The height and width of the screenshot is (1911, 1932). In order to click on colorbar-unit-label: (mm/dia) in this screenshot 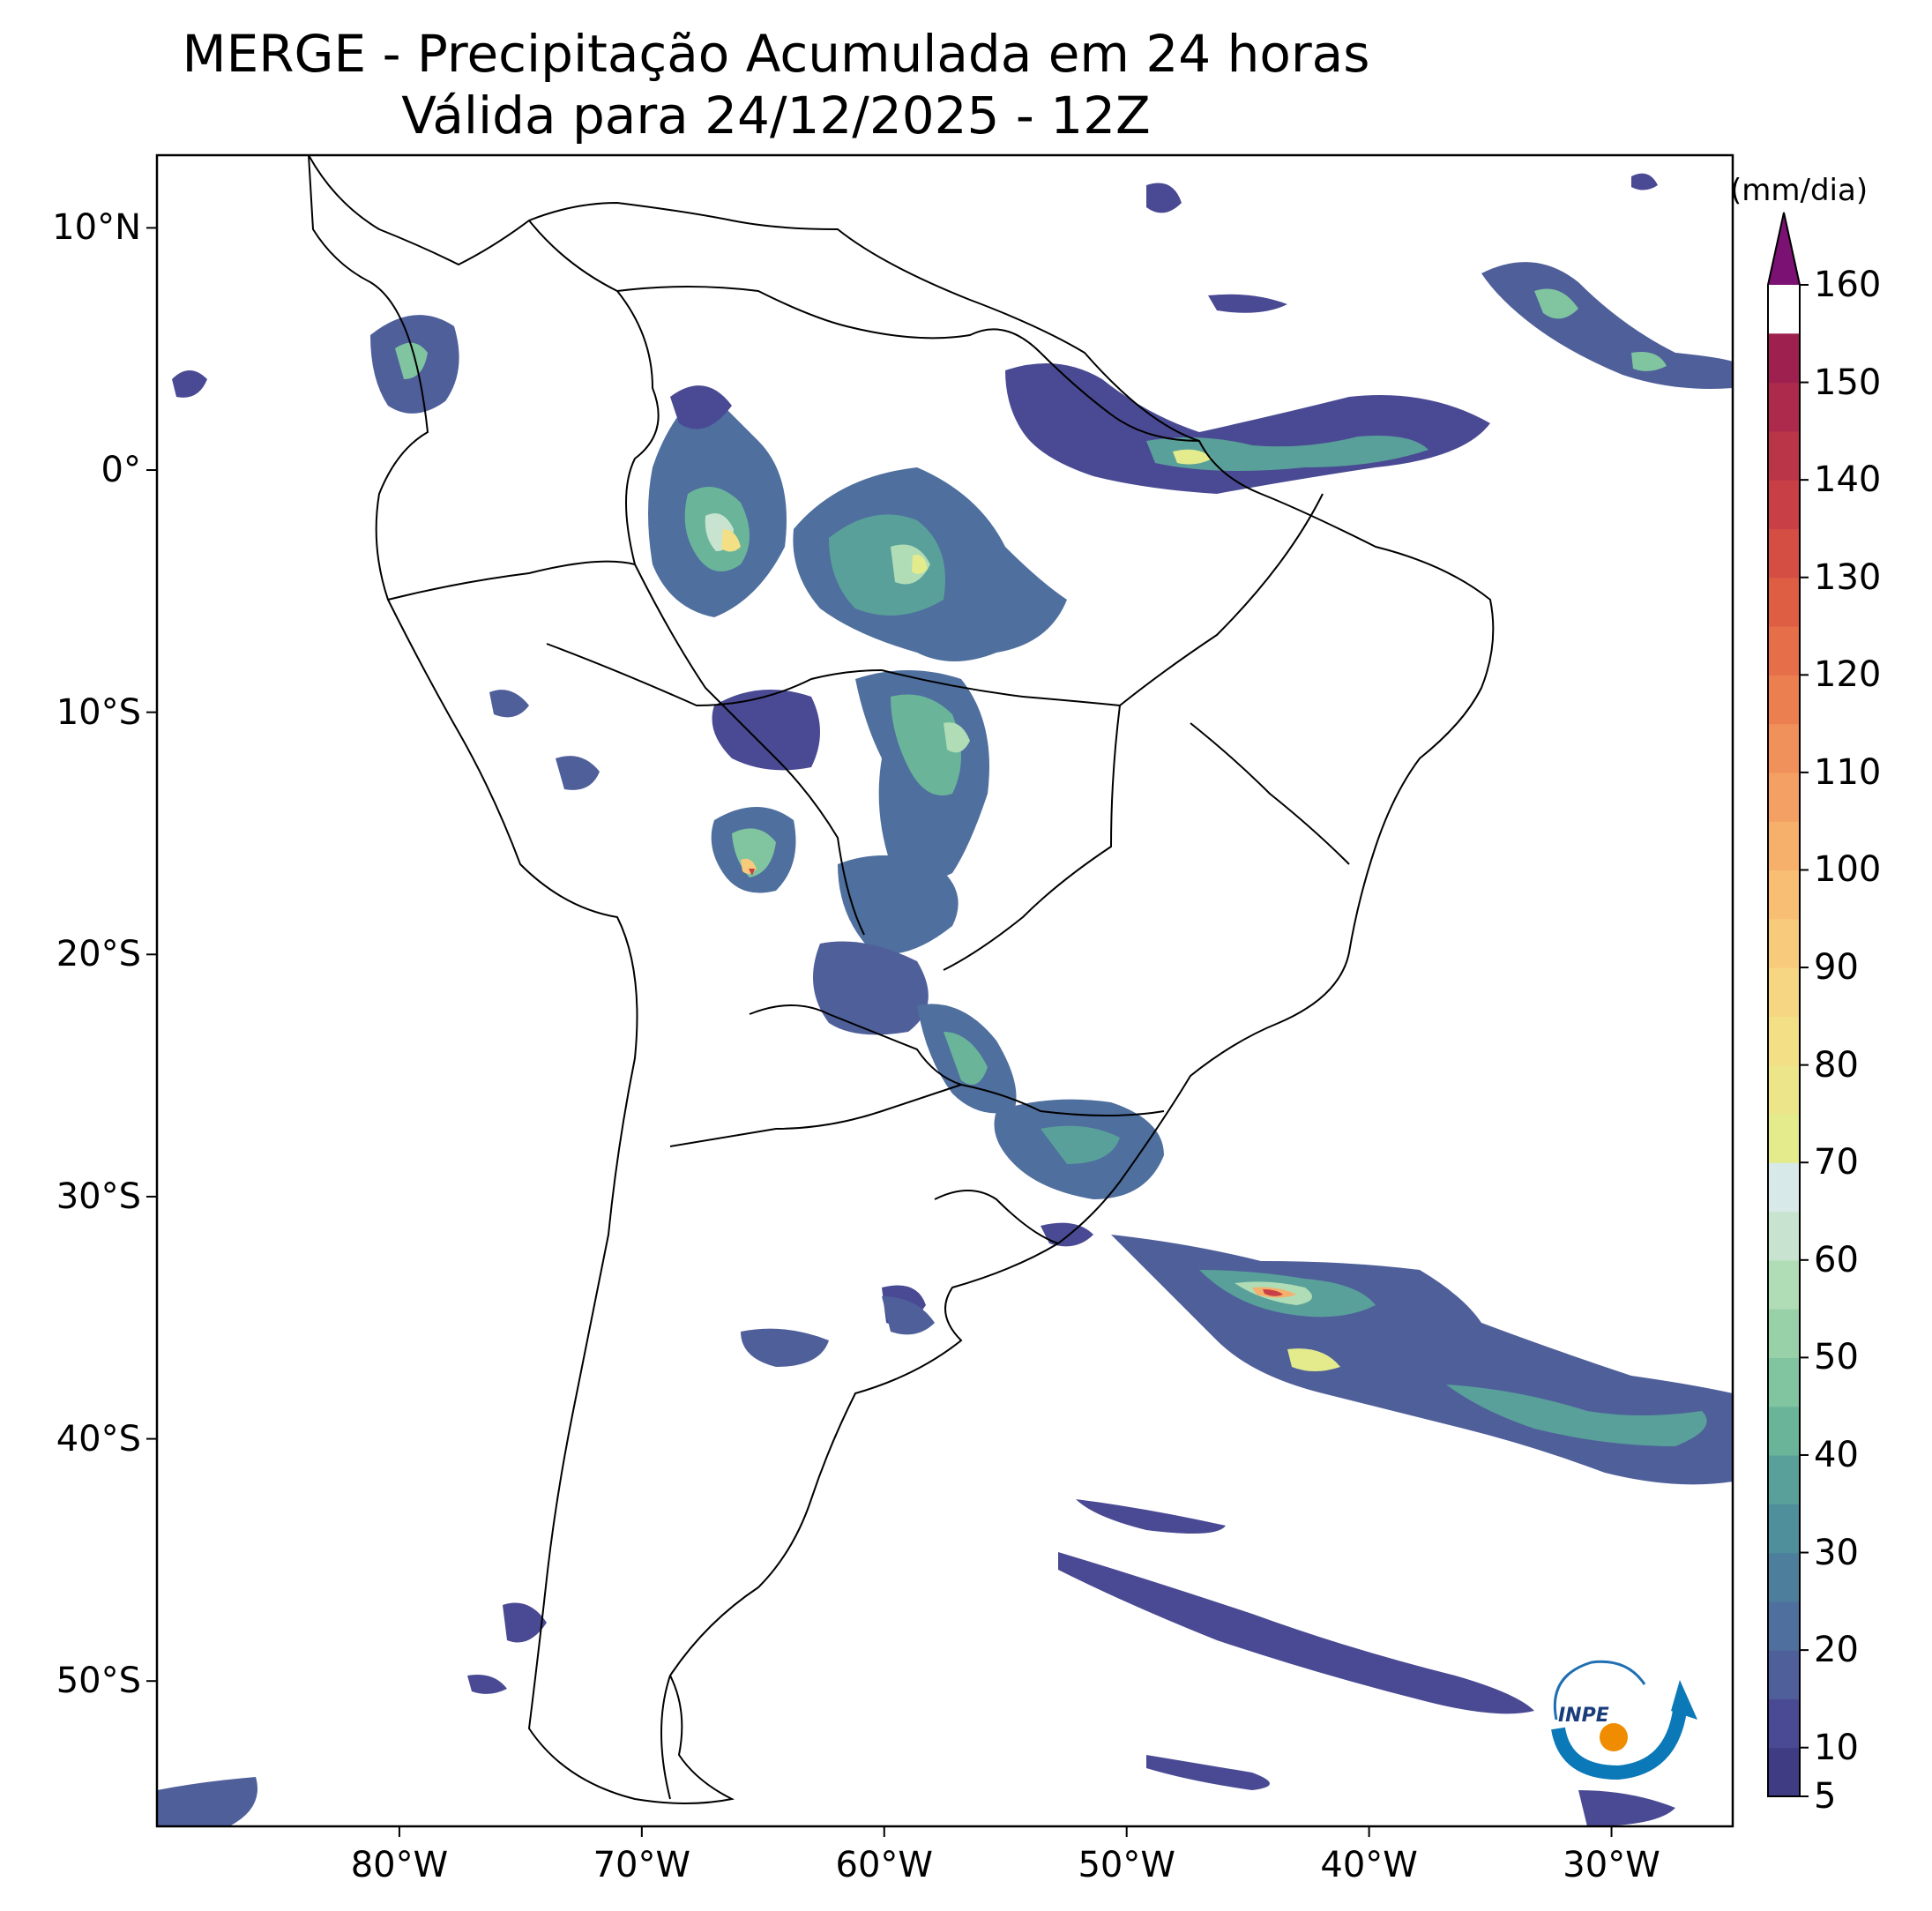, I will do `click(1799, 191)`.